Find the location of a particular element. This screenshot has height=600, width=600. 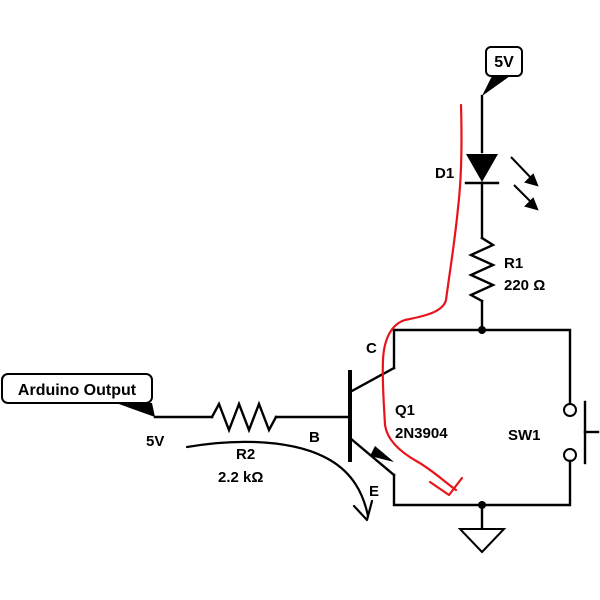

arduino-output-flag: Arduino Output is located at coordinates (78, 395).